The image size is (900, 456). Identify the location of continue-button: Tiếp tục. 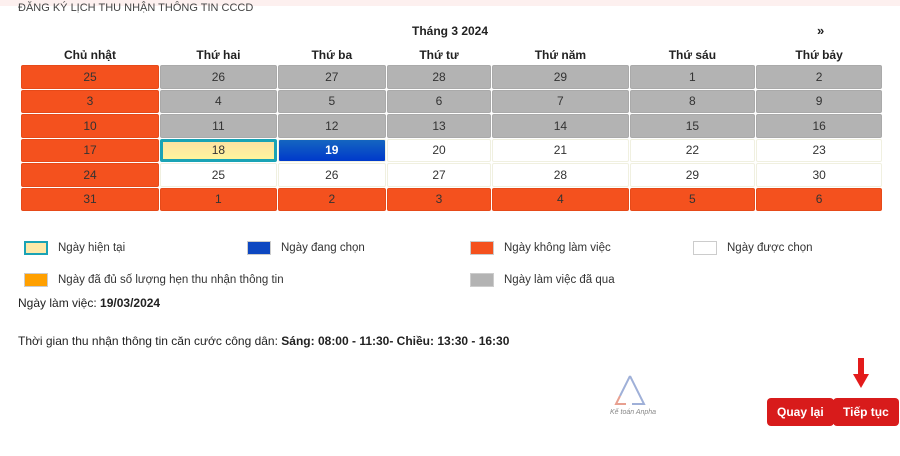
(866, 412).